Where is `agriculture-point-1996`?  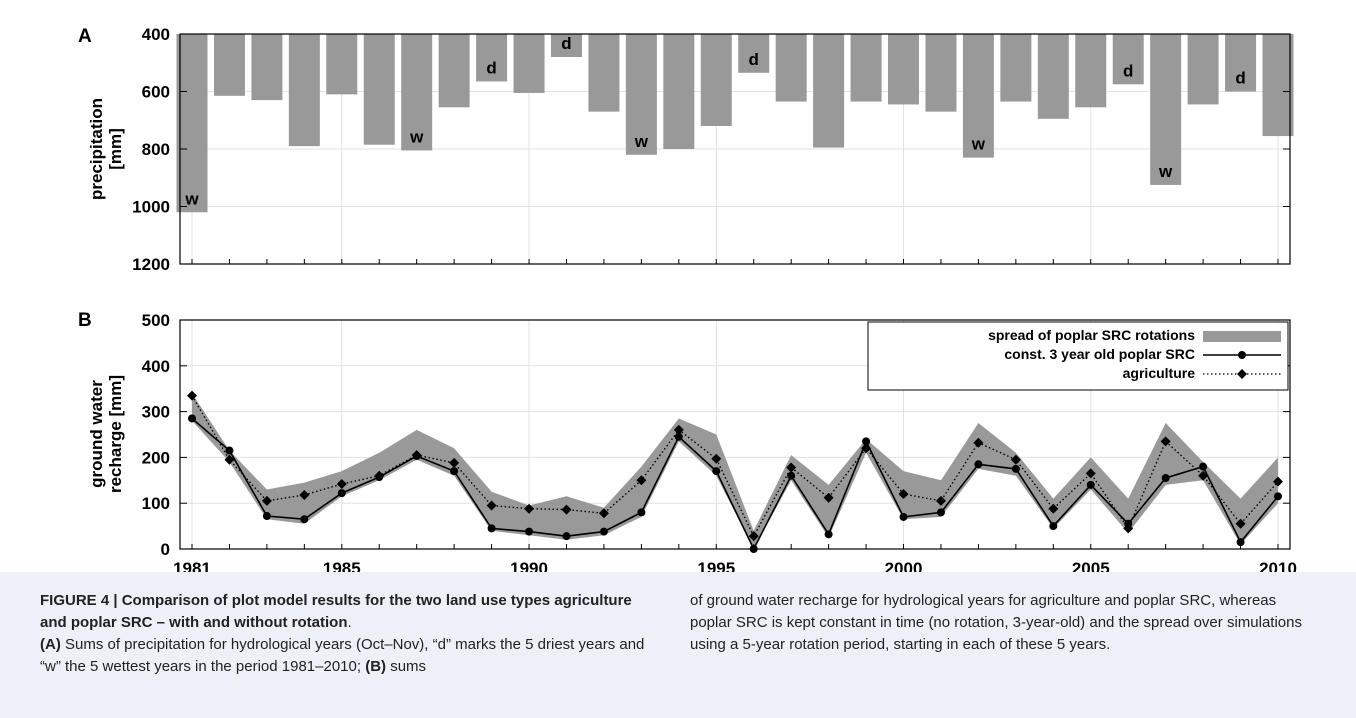
agriculture-point-1996 is located at coordinates (753, 536).